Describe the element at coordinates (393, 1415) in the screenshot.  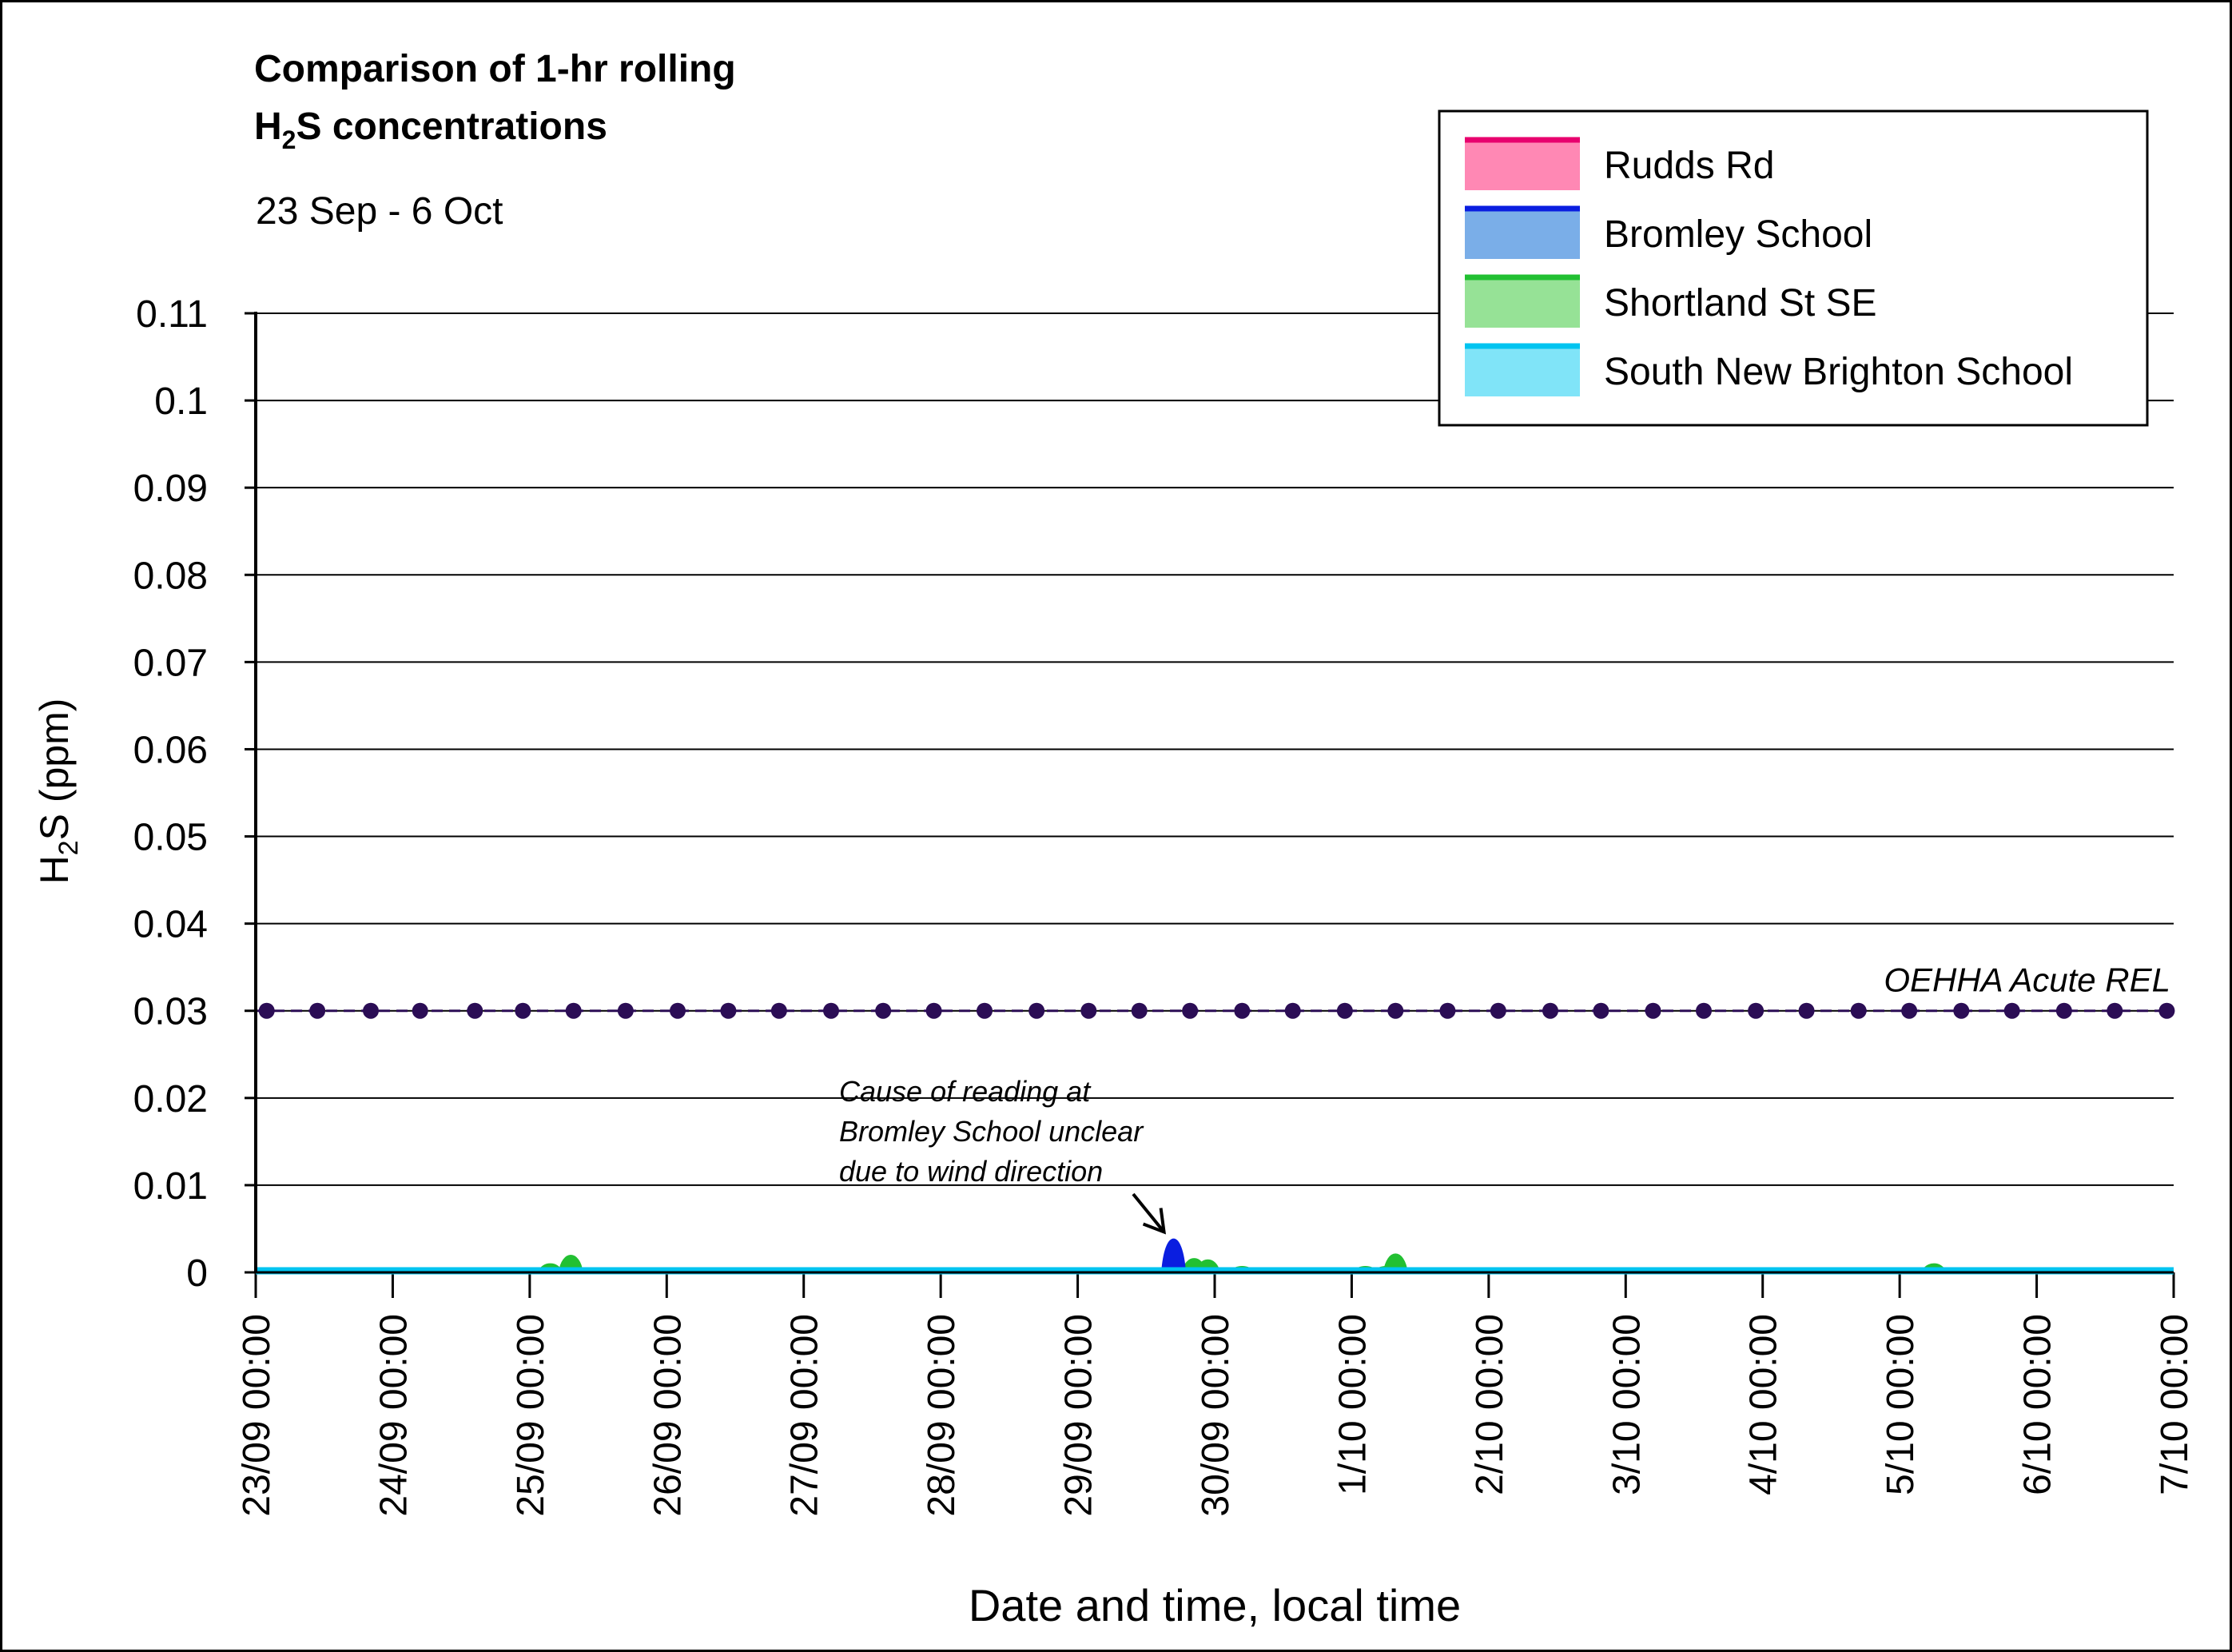
I see `x-tick-label: 24/09 00:00` at that location.